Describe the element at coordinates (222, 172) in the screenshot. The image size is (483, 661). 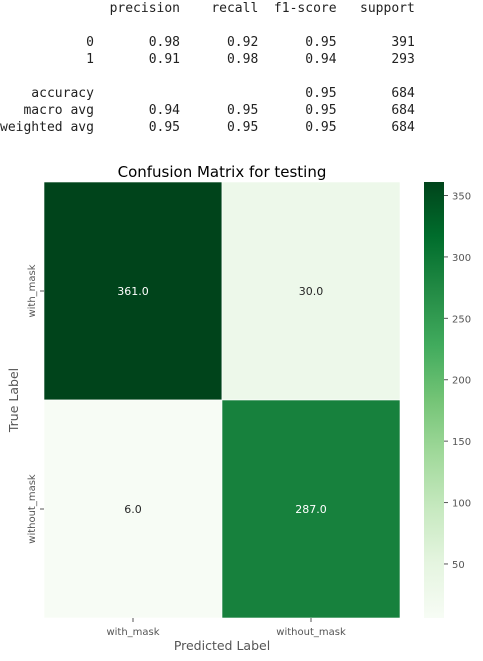
I see `chart-title: Confusion Matrix for testing` at that location.